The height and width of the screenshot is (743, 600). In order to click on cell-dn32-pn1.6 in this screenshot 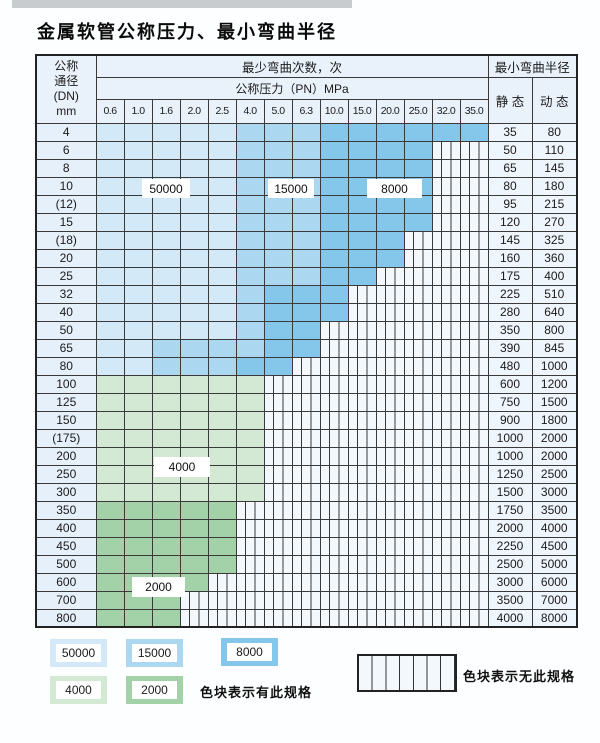, I will do `click(166, 294)`.